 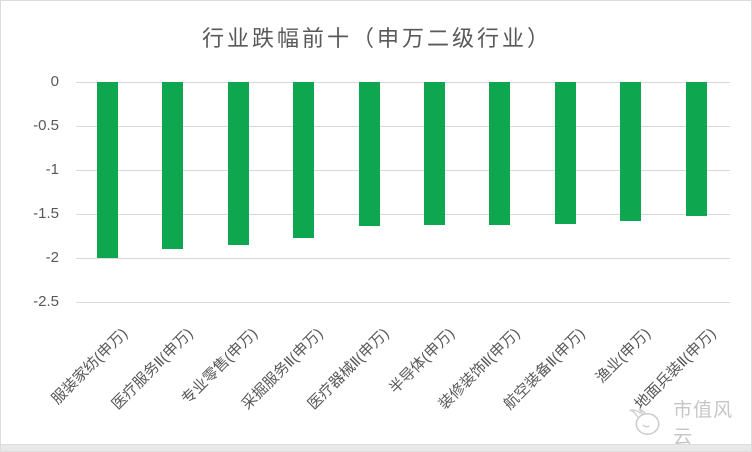 What do you see at coordinates (623, 356) in the screenshot?
I see `x-axis-category-label: 渔业(申万)` at bounding box center [623, 356].